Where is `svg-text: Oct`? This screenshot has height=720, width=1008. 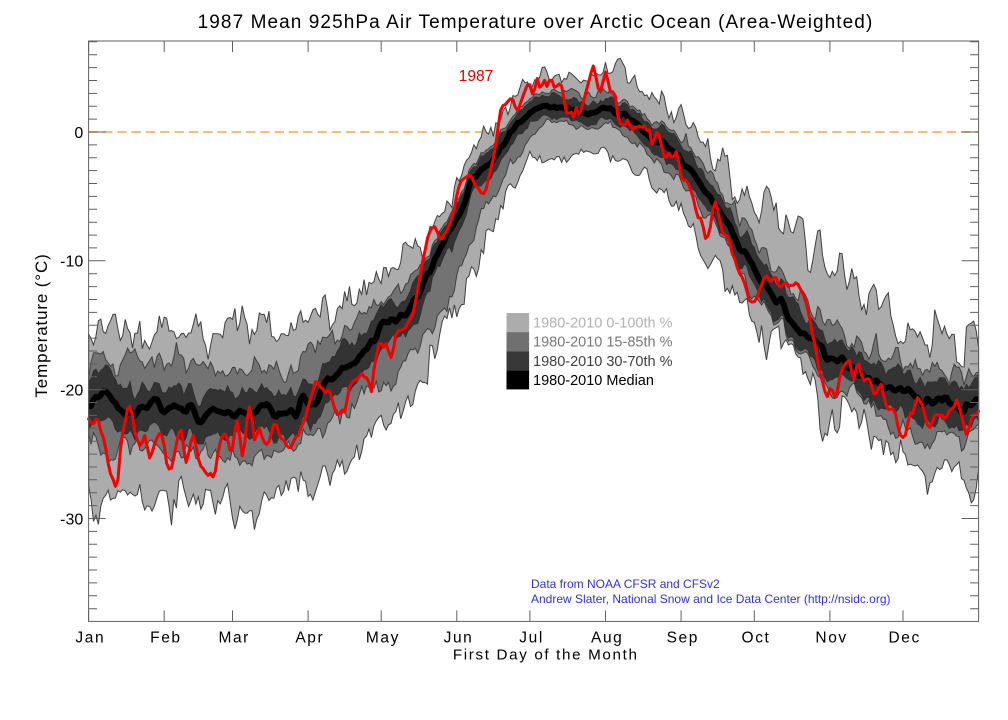
svg-text: Oct is located at coordinates (756, 637).